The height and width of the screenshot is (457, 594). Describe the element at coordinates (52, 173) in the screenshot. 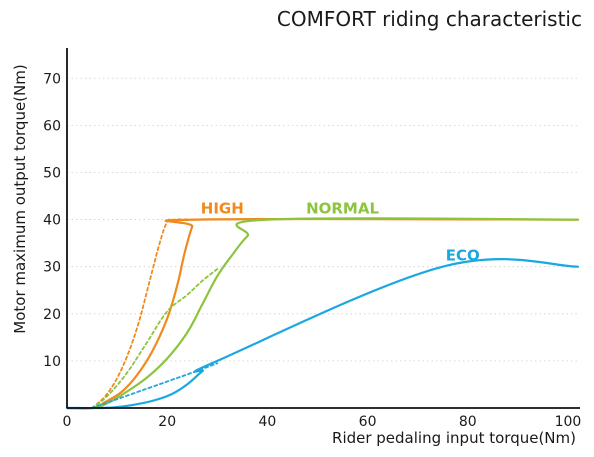

I see `y-tick-label: 50` at that location.